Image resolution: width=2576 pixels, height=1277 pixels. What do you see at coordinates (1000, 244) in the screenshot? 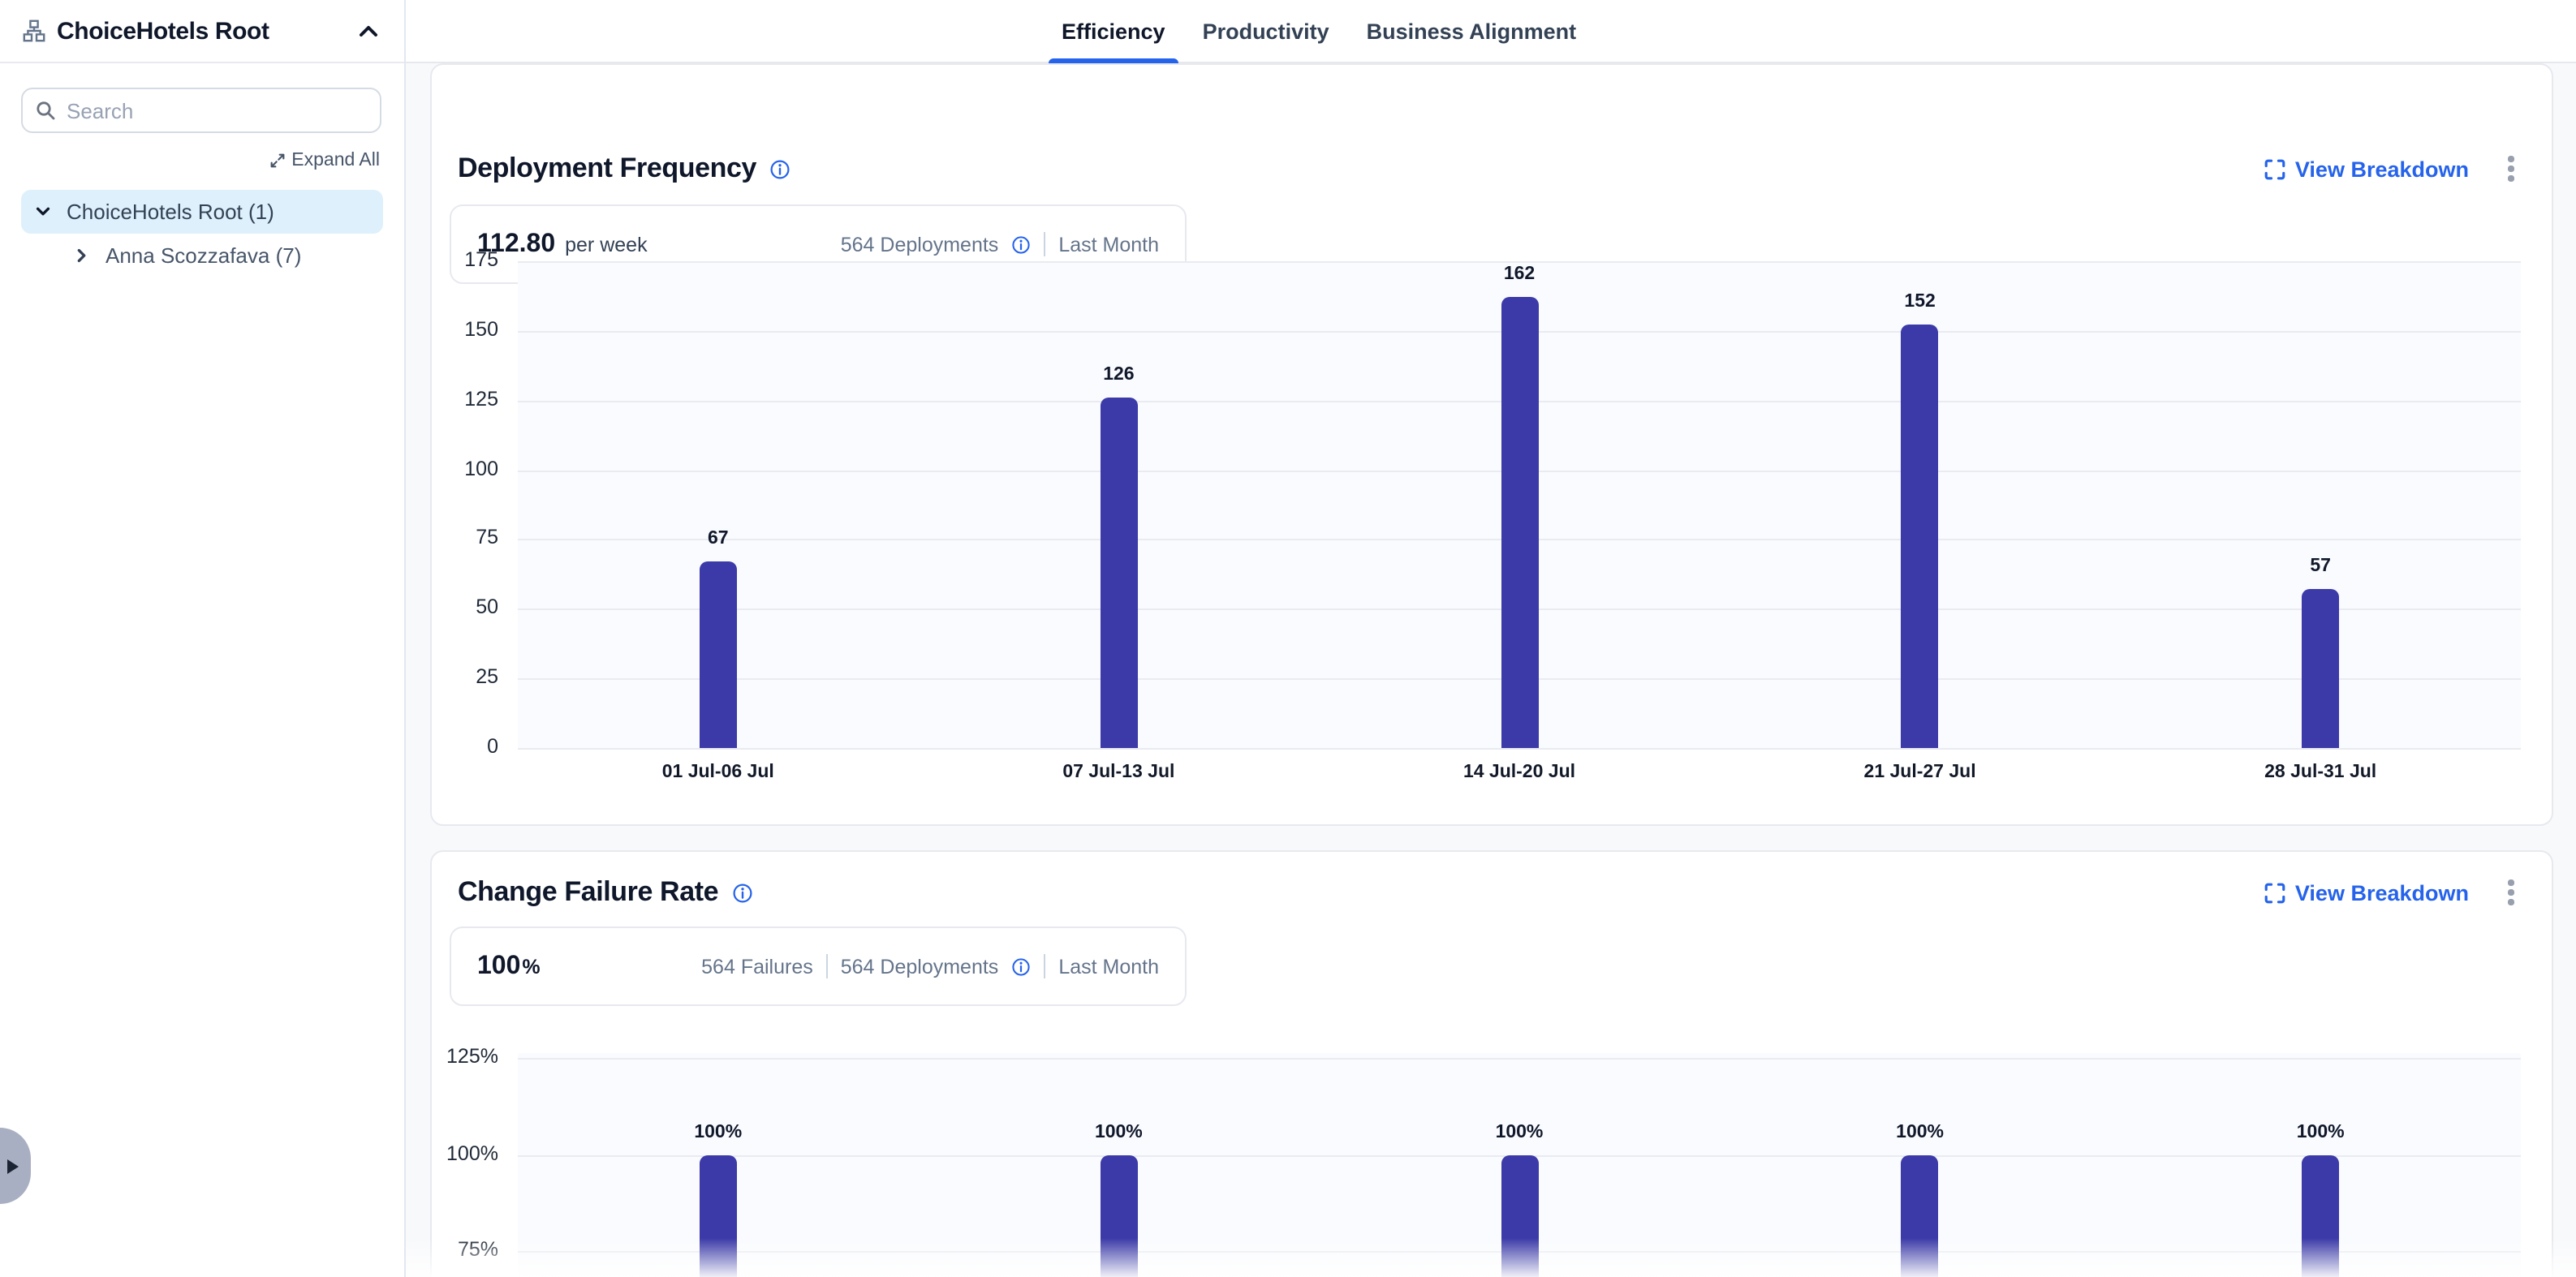
I see `stat-meta: 564 Deployments Last Month` at bounding box center [1000, 244].